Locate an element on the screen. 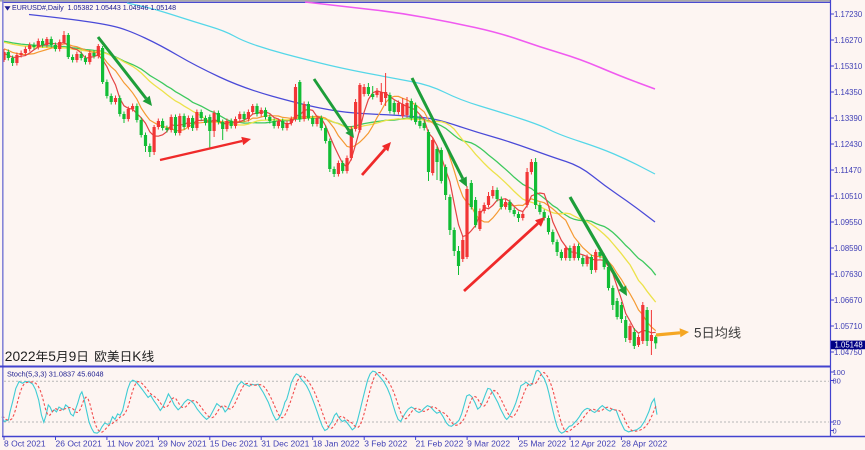 This screenshot has height=450, width=865. svg-text: 28 Apr 2022 is located at coordinates (644, 444).